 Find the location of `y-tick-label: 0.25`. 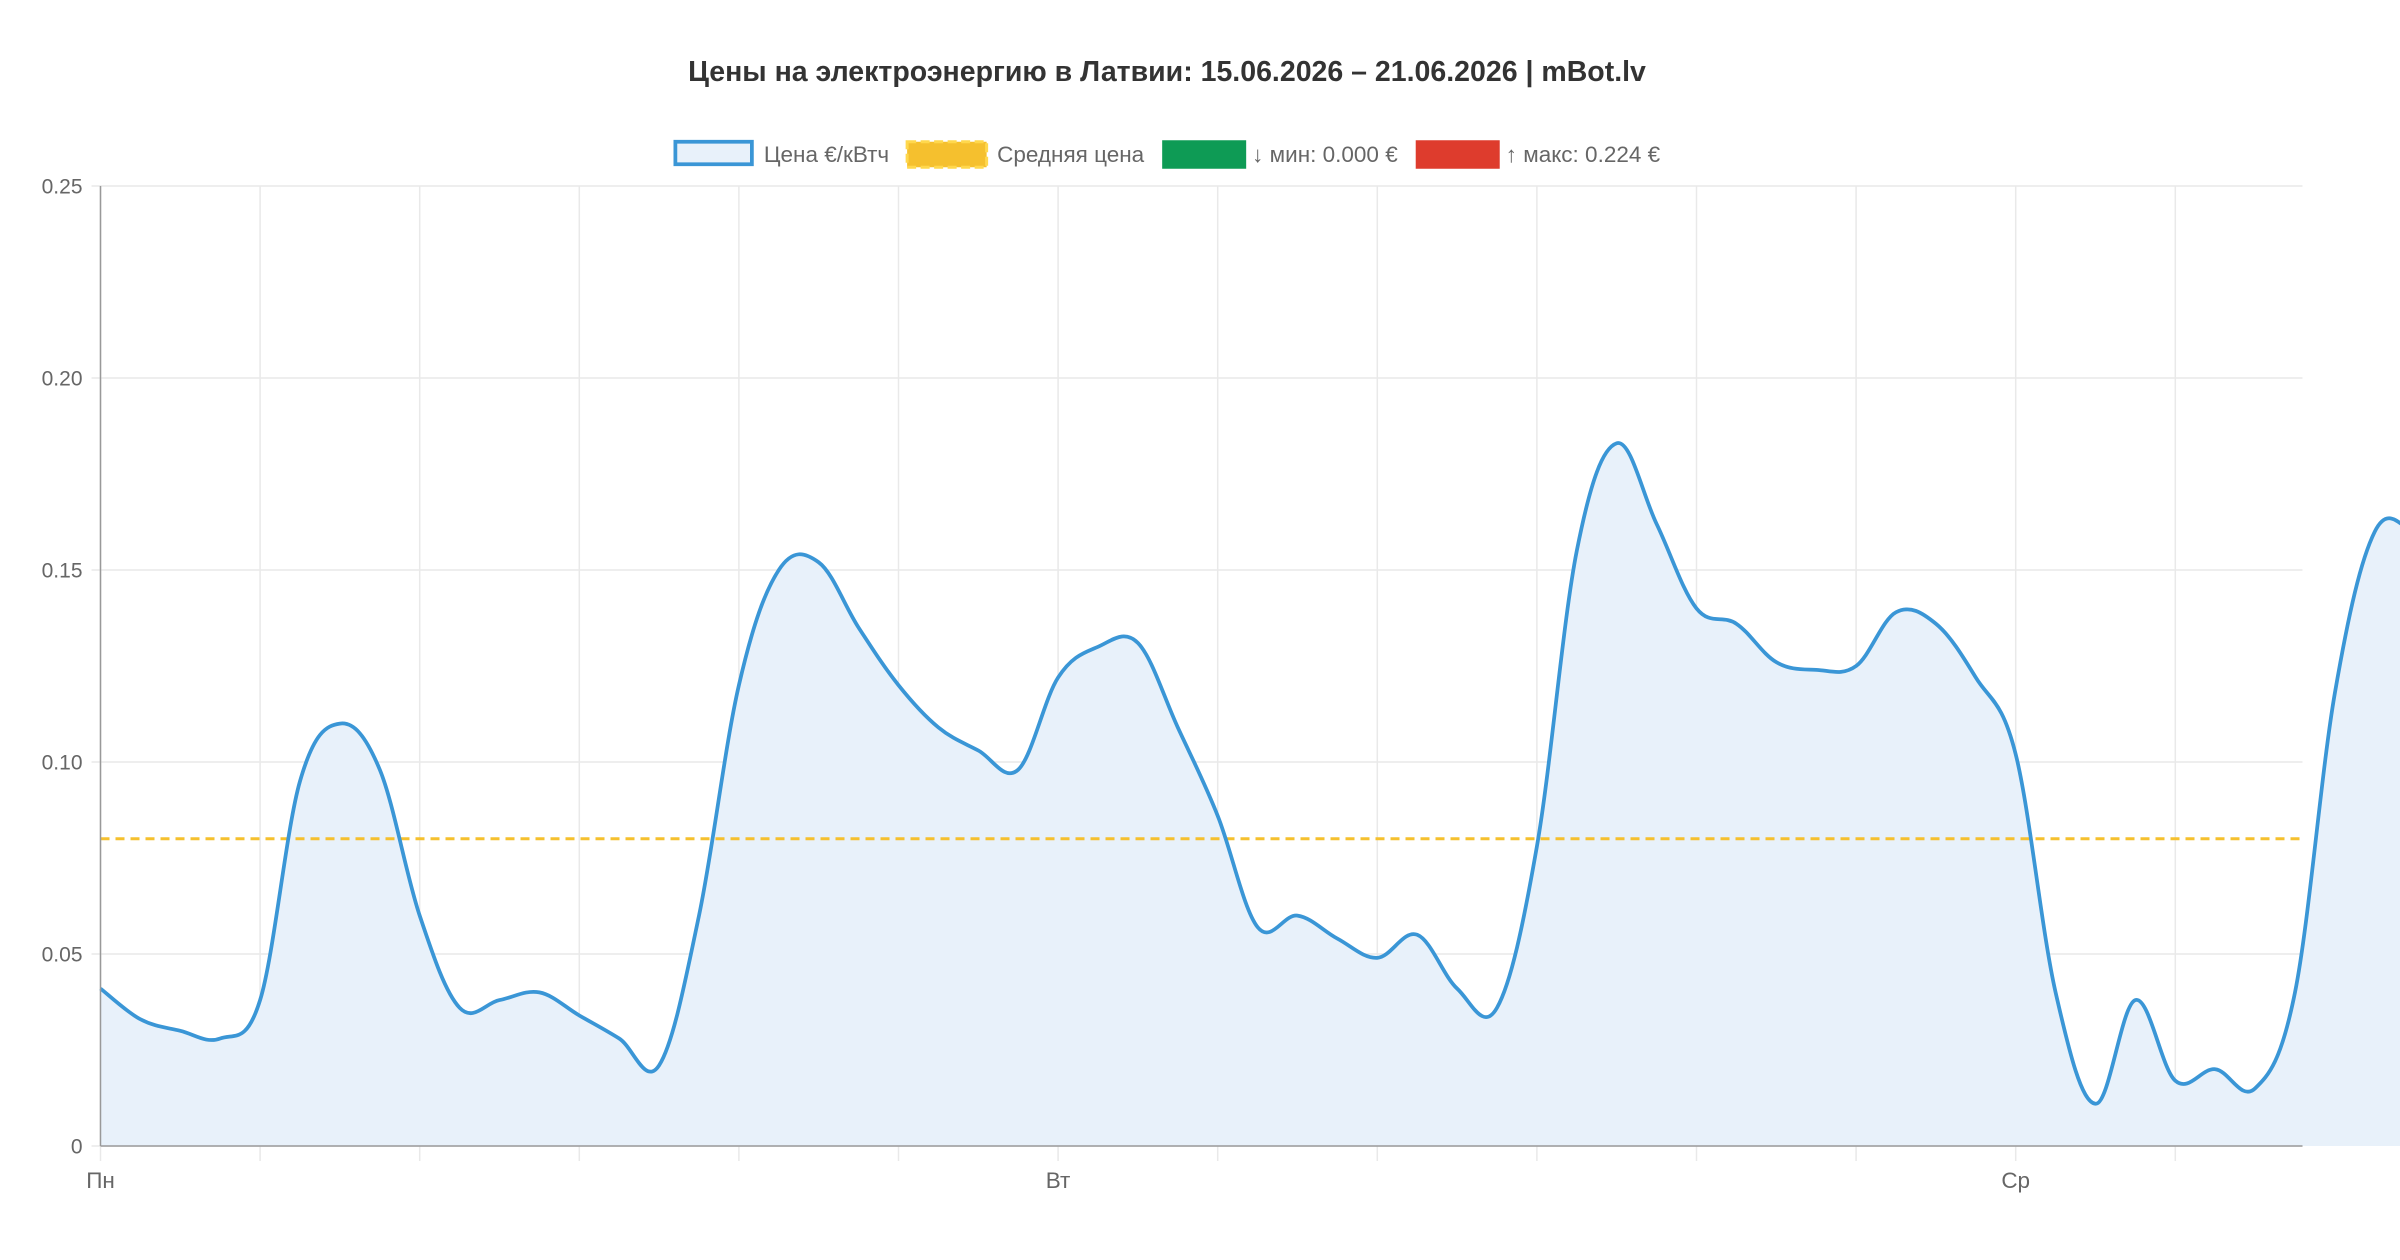

y-tick-label: 0.25 is located at coordinates (62, 187).